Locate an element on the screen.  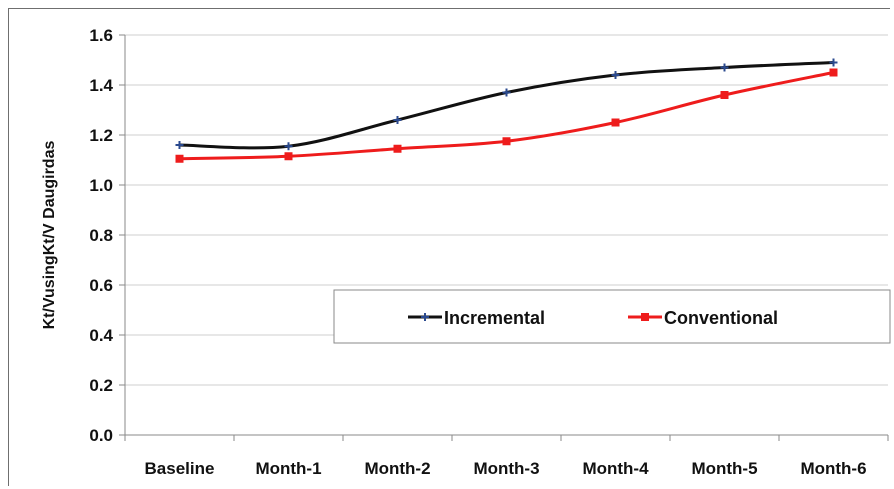
y-axis-label: Kt/VusingKt/V Daugirdas is located at coordinates (49, 235).